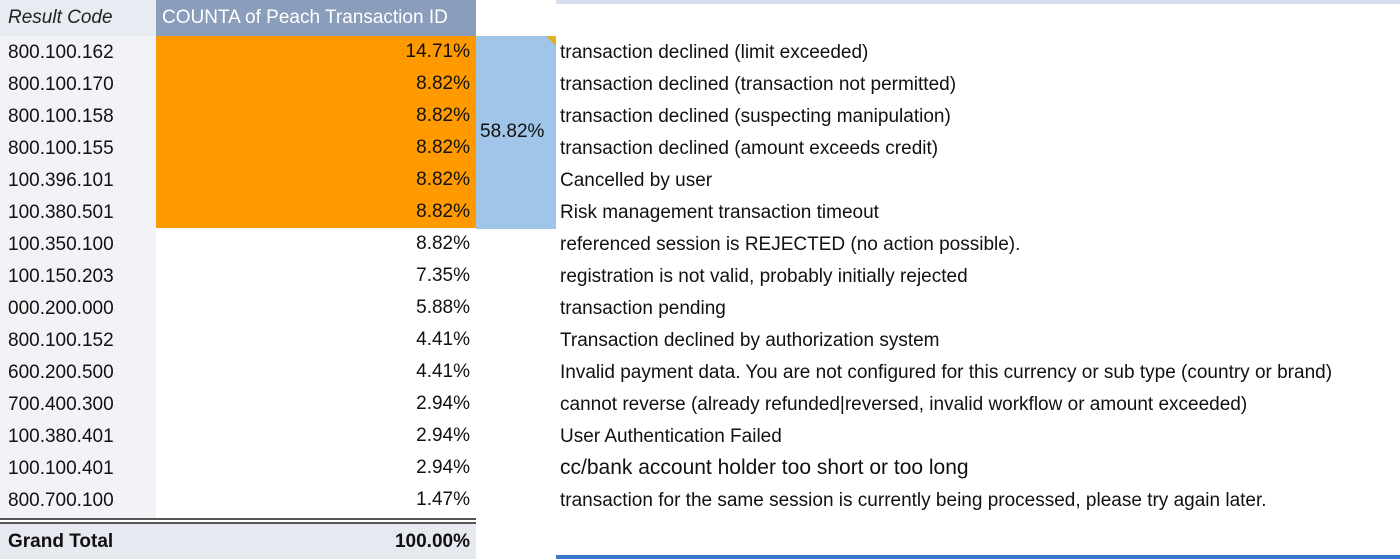 The width and height of the screenshot is (1400, 559). I want to click on result-code-cell: 100.100.401, so click(61, 468).